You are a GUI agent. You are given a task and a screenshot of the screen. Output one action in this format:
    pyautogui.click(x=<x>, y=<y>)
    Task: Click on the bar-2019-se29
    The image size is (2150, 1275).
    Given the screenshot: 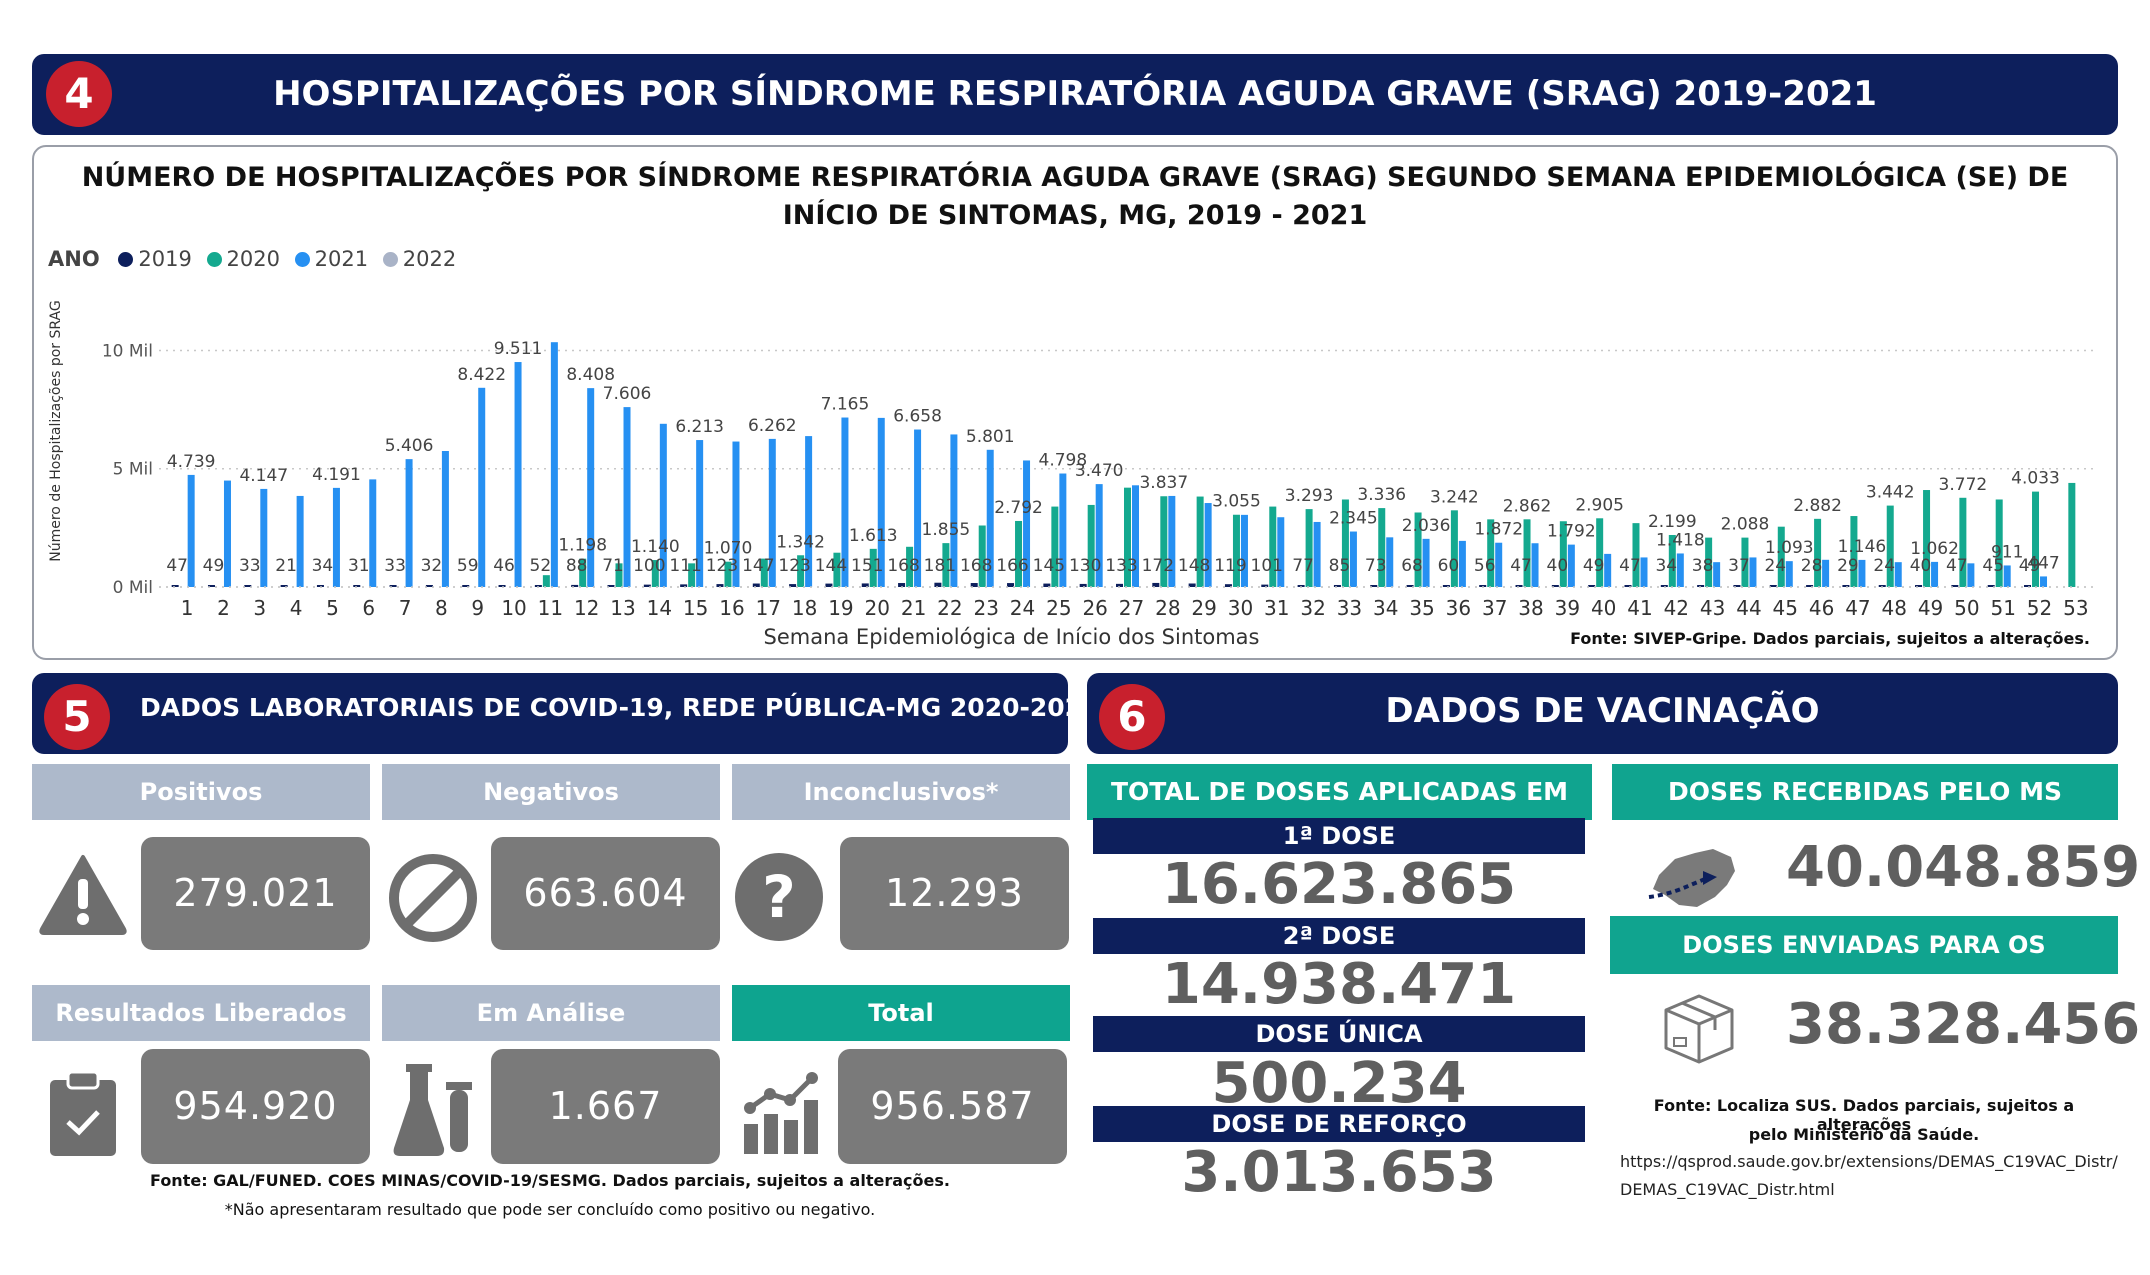 What is the action you would take?
    pyautogui.click(x=1192, y=585)
    